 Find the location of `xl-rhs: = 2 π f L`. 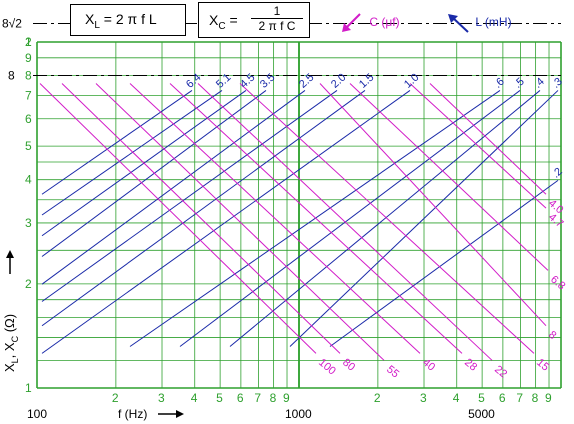

xl-rhs: = 2 π f L is located at coordinates (130, 19).